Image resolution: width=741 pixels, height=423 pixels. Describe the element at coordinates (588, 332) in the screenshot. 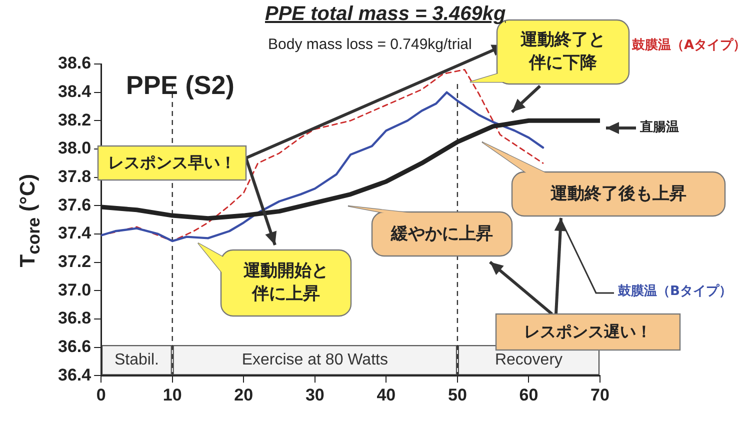

I see `annotation: レスポンス遅い！` at that location.